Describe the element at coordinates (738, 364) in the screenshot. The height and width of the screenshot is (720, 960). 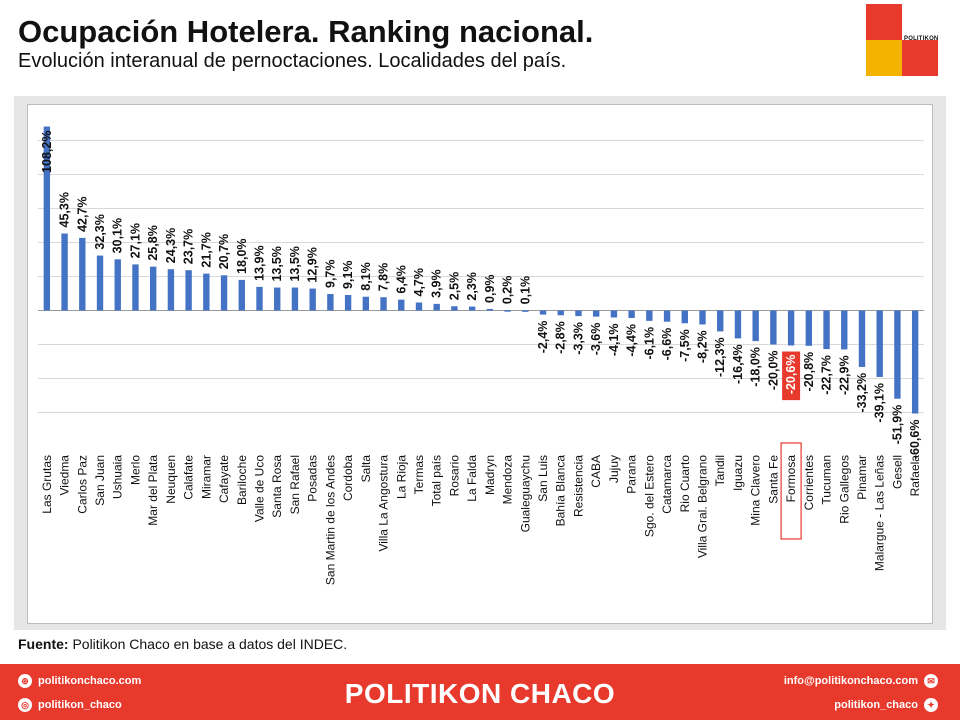
I see `value-label: -16,4%` at that location.